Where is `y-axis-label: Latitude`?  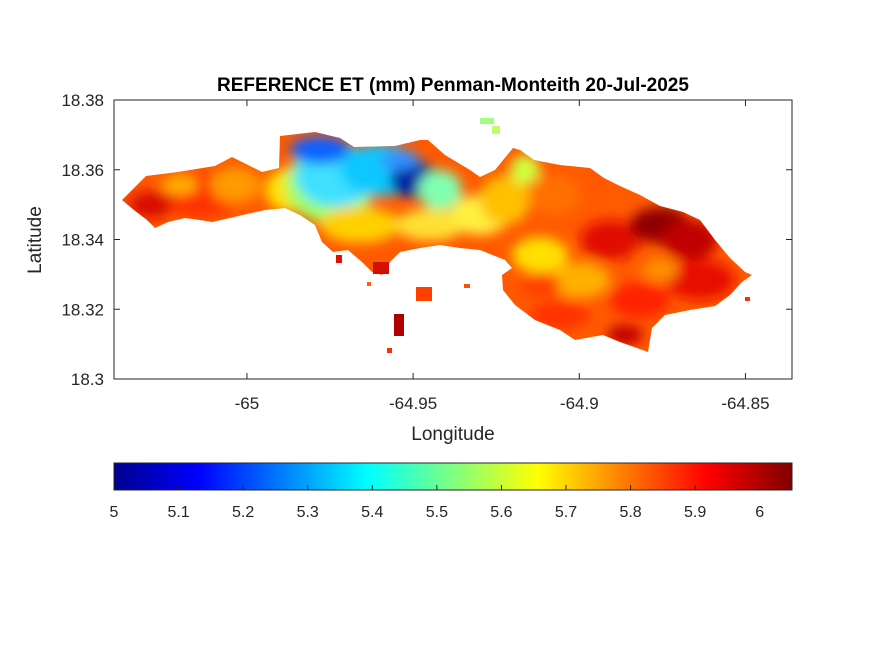
y-axis-label: Latitude is located at coordinates (35, 240).